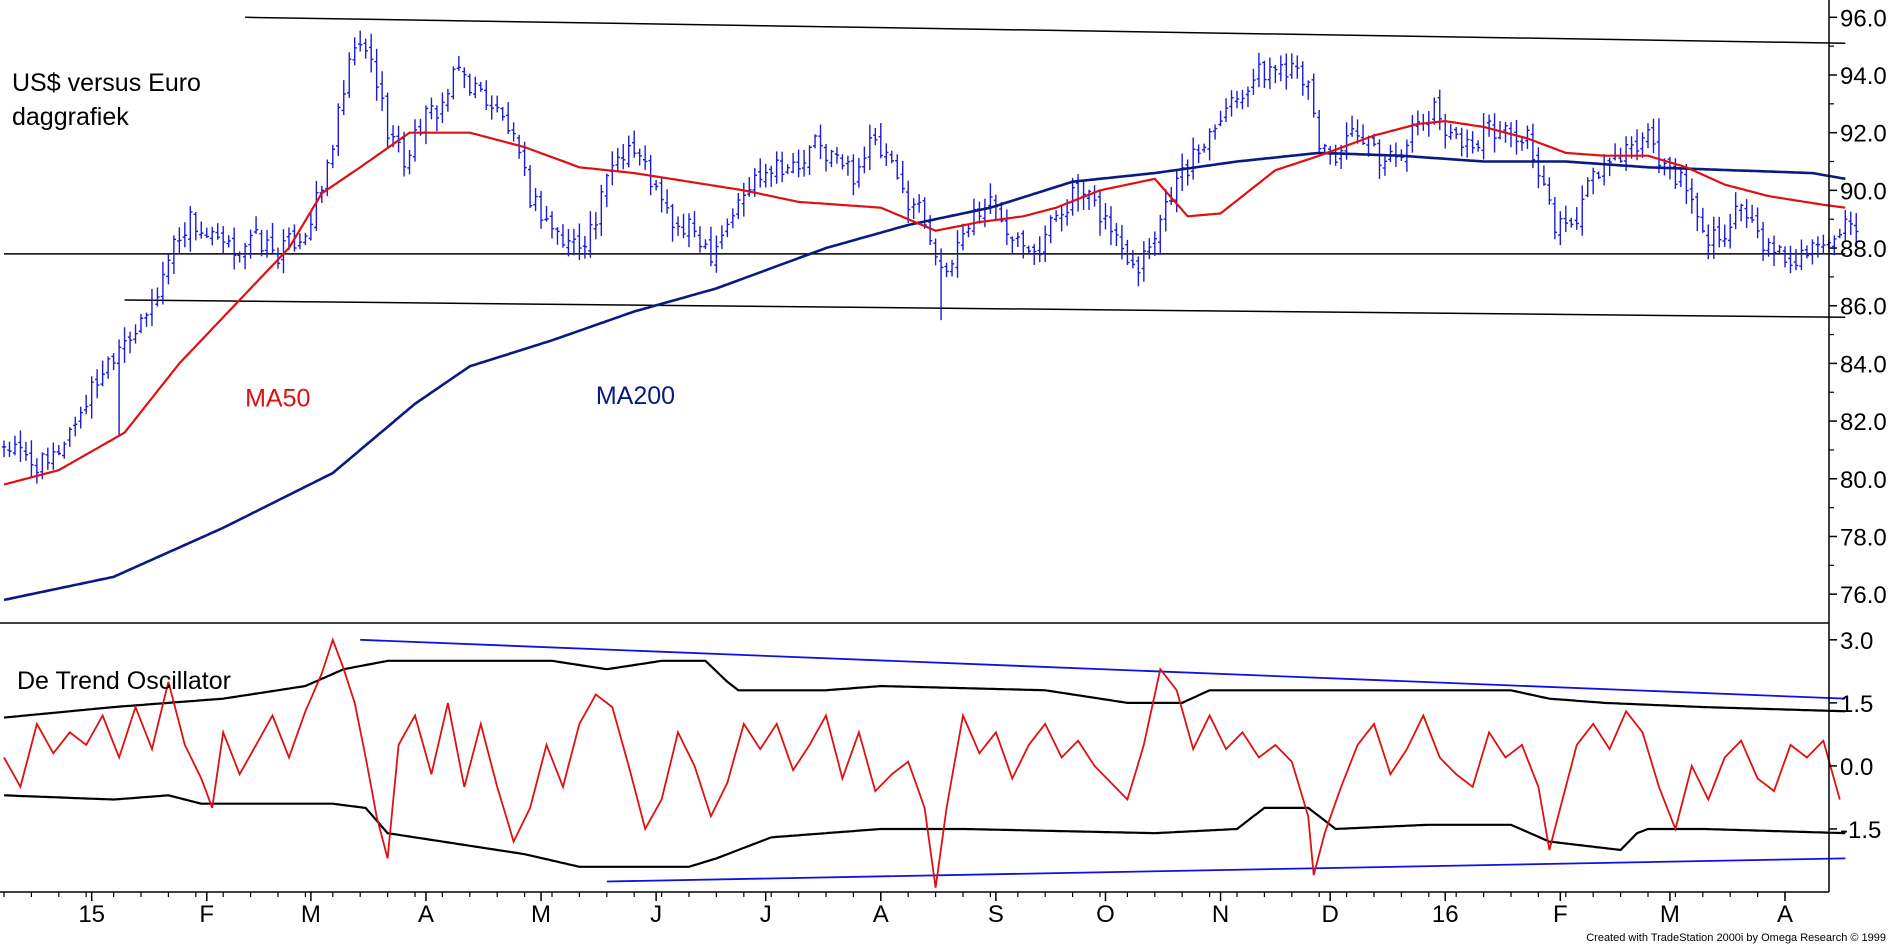 This screenshot has width=1889, height=945. Describe the element at coordinates (1863, 307) in the screenshot. I see `y-tick-label: 86.0` at that location.